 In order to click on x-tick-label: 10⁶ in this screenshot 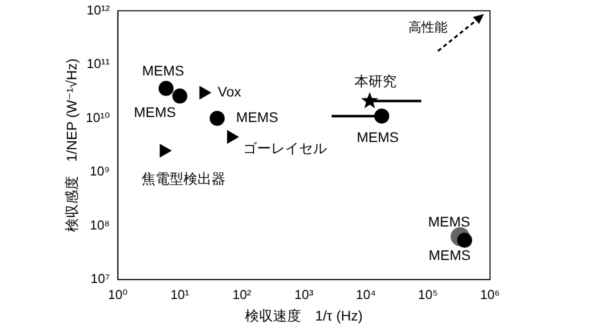, I will do `click(490, 294)`.